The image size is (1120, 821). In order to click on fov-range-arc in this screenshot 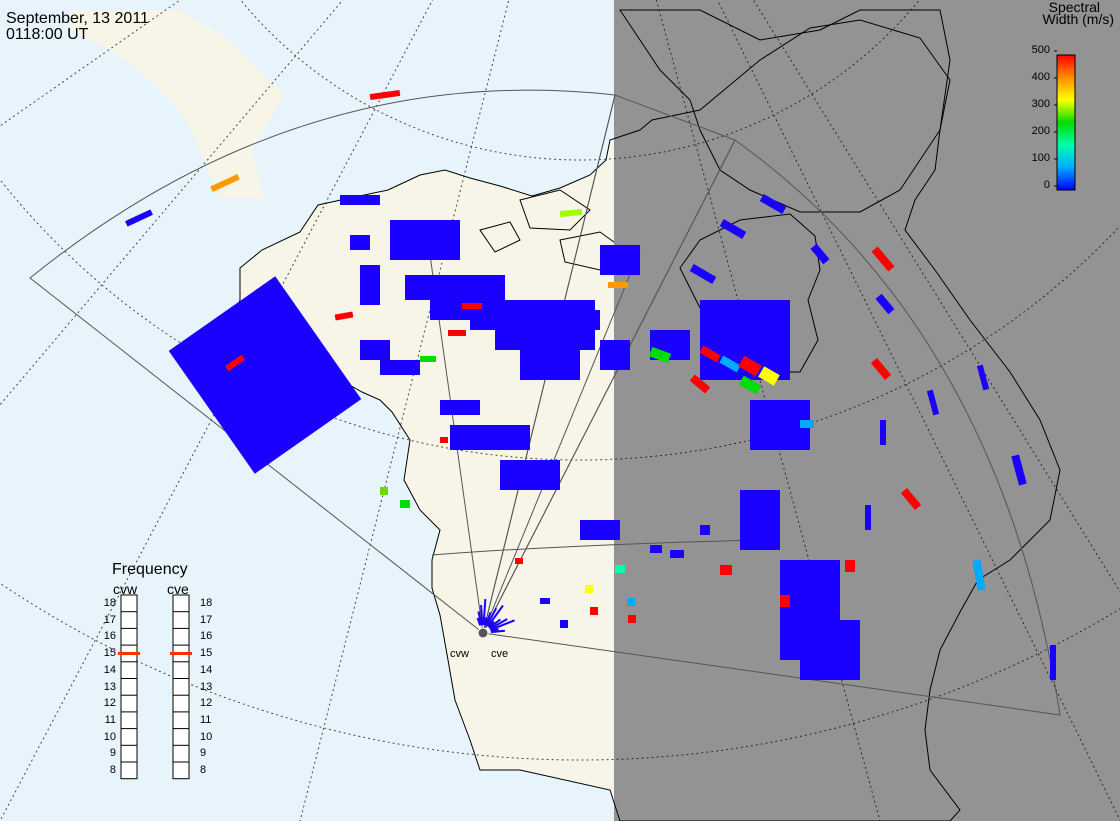, I will do `click(596, 547)`.